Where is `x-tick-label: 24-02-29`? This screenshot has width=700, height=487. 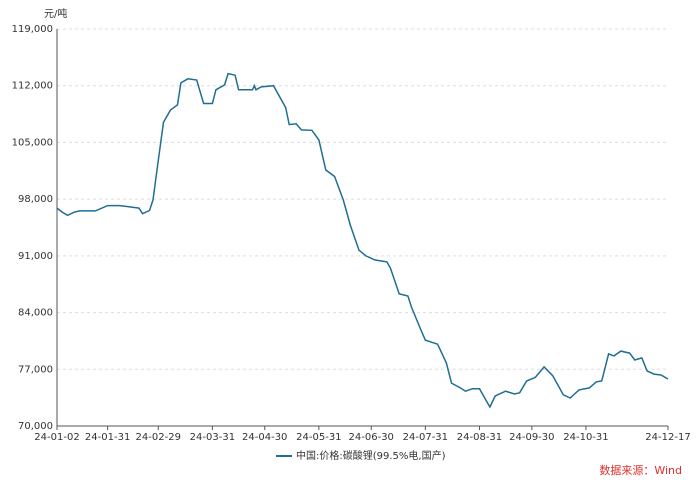 x-tick-label: 24-02-29 is located at coordinates (158, 437).